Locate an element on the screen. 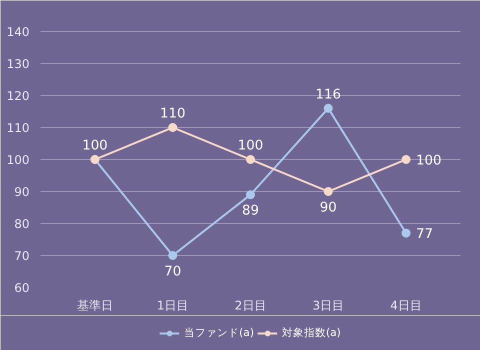 This screenshot has width=480, height=350. data-label: 90 is located at coordinates (328, 208).